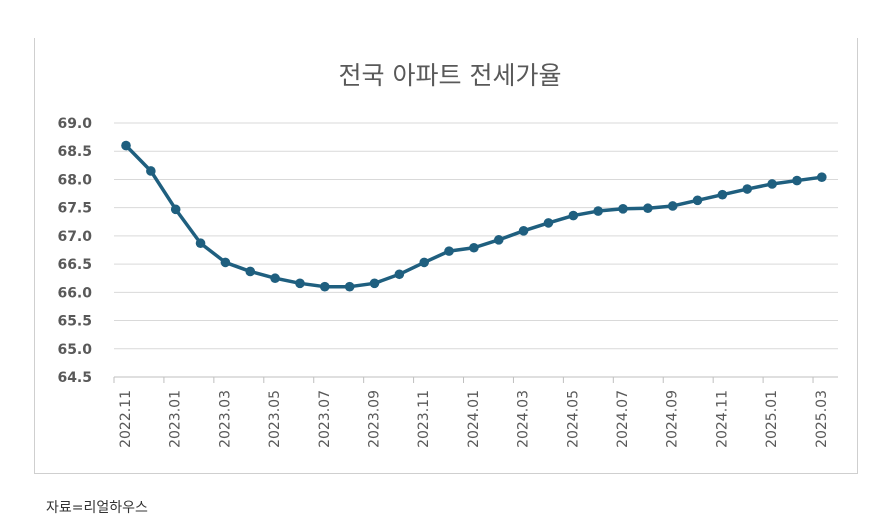  Describe the element at coordinates (375, 419) in the screenshot. I see `x-tick-label: 2023.09` at that location.